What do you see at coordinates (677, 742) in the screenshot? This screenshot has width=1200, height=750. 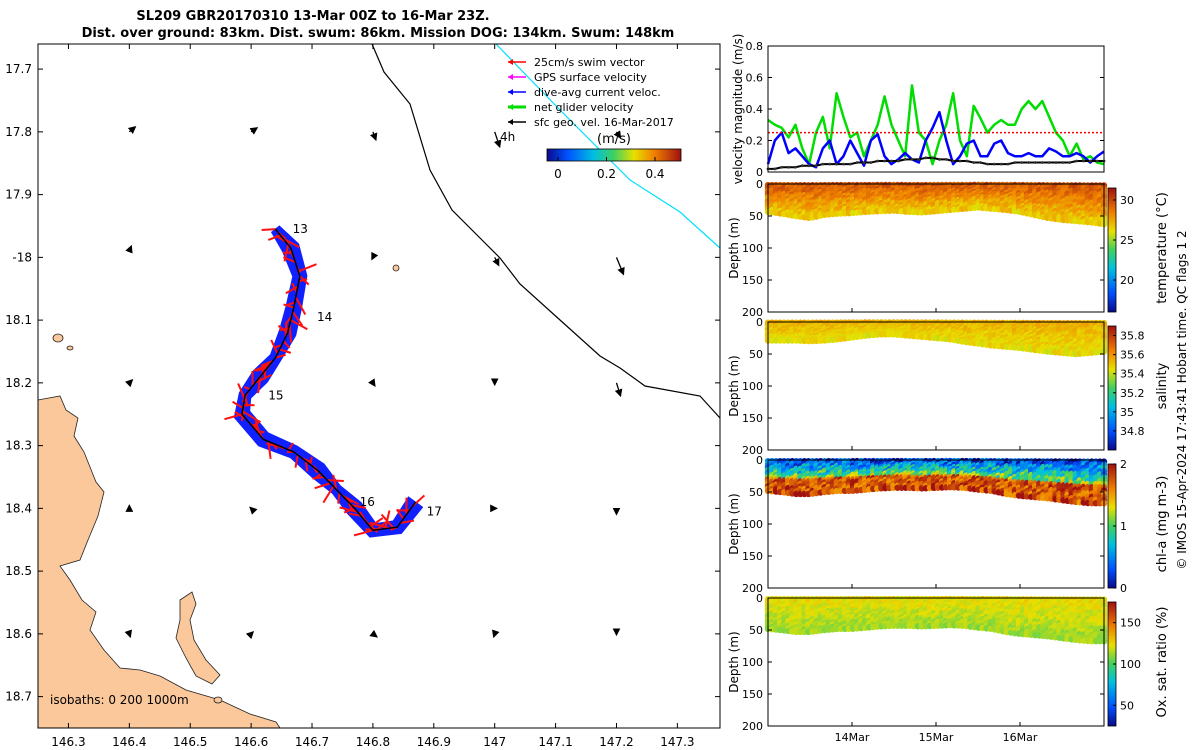 I see `lon-tick-label: 147.3` at bounding box center [677, 742].